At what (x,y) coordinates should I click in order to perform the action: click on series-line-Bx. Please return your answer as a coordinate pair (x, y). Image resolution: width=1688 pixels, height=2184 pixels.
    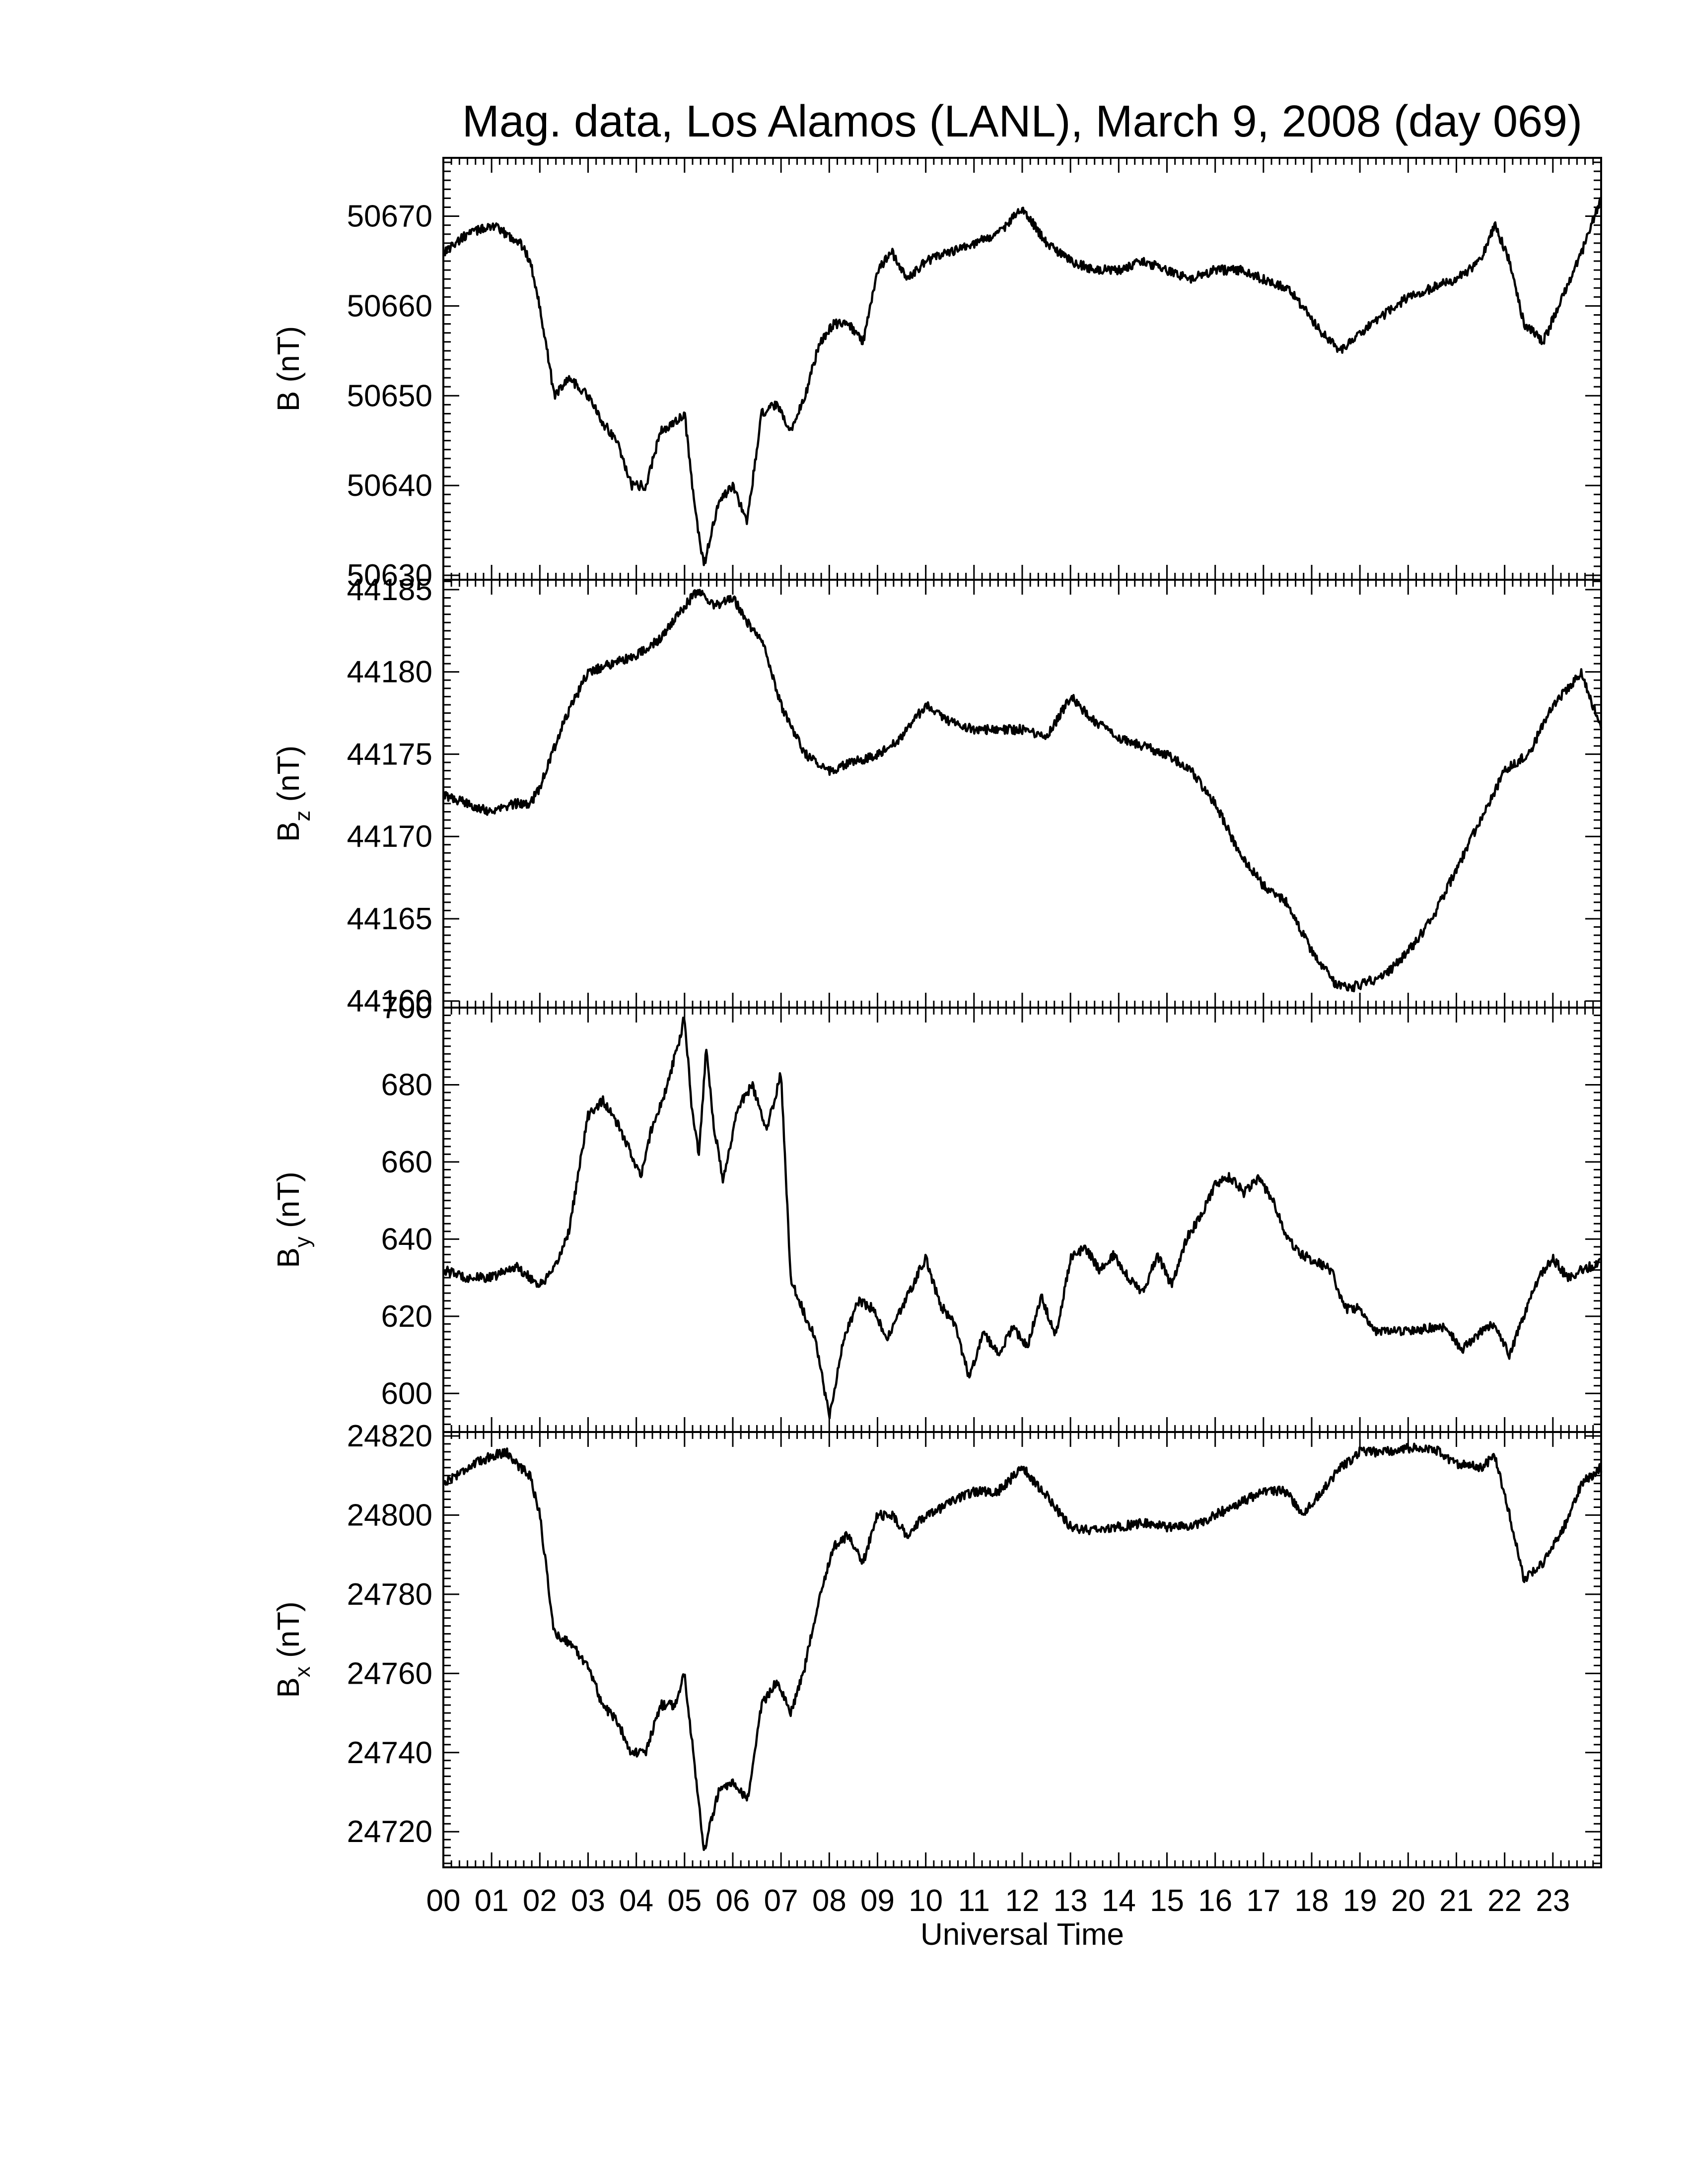
    Looking at the image, I should click on (1022, 1646).